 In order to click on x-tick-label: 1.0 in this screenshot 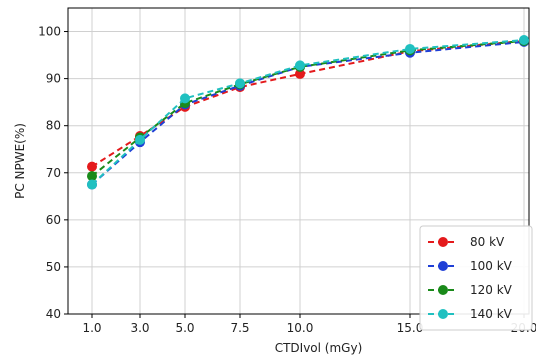, I will do `click(91, 328)`.